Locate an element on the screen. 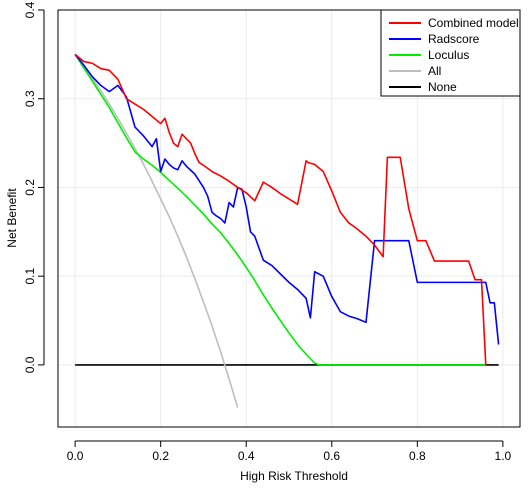 The height and width of the screenshot is (489, 529). legend-label-combined-model: Combined model is located at coordinates (473, 23).